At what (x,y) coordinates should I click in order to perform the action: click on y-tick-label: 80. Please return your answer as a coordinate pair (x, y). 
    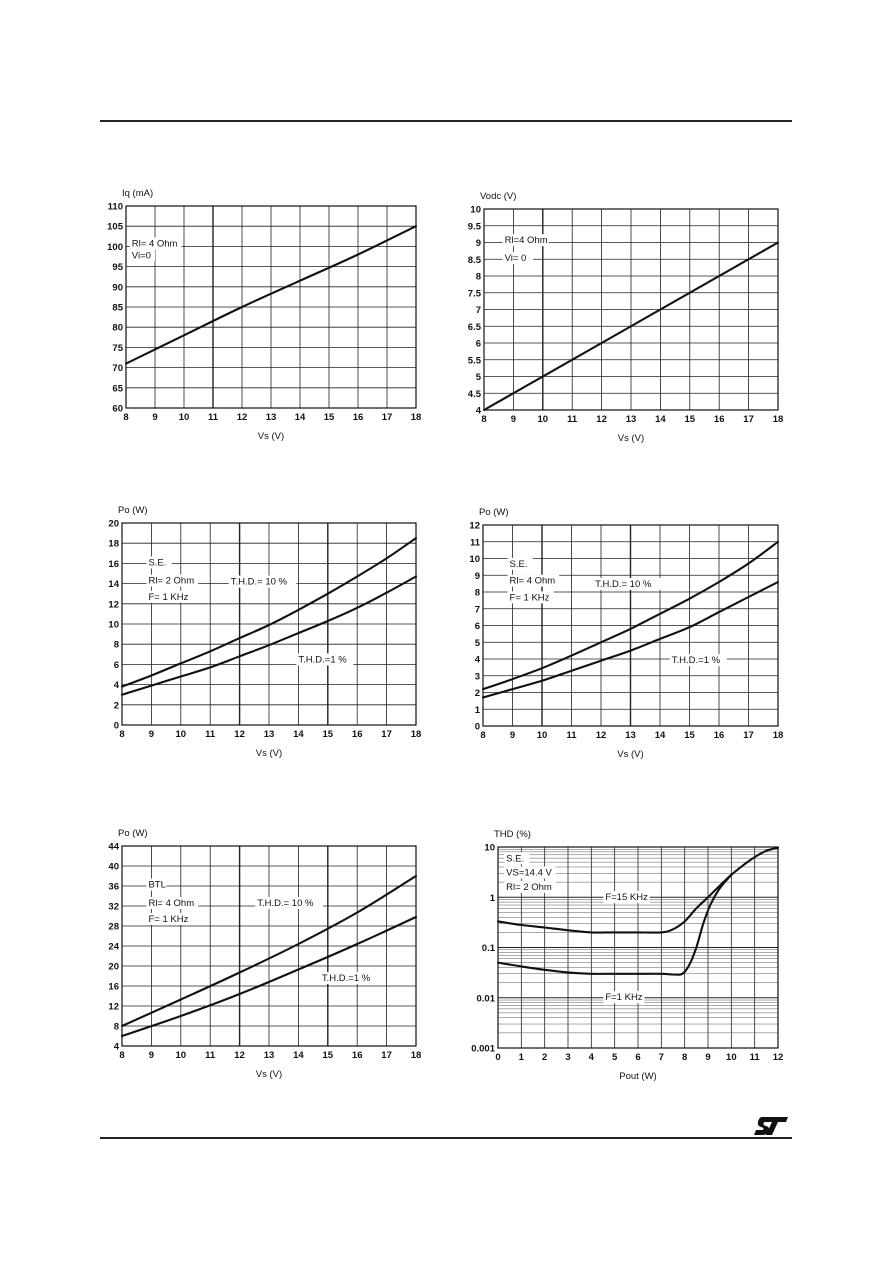
    Looking at the image, I should click on (117, 328).